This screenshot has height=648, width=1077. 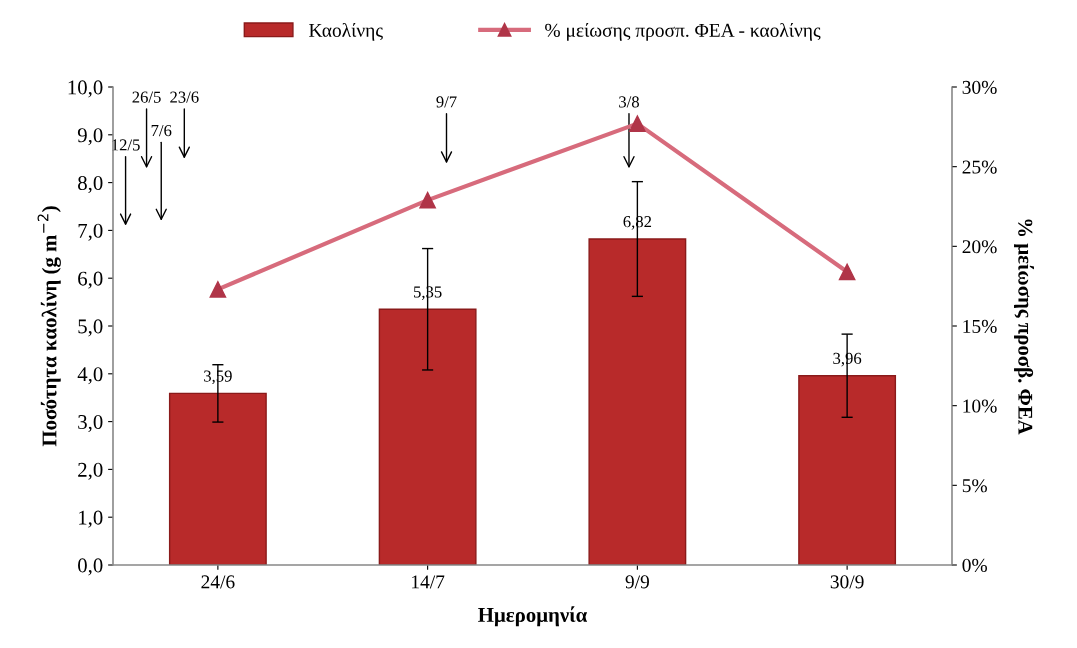 I want to click on y2-axis-title: % μείωσης προσβ. ΦΕΑ, so click(x=1024, y=327).